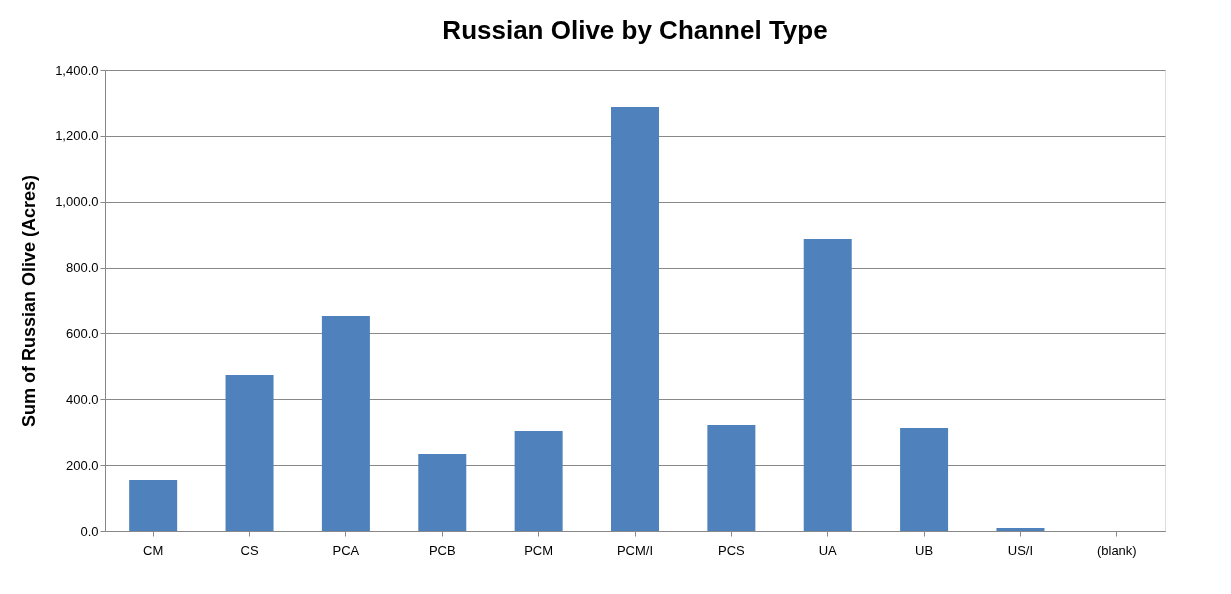  What do you see at coordinates (539, 550) in the screenshot?
I see `x-tick-label: PCM` at bounding box center [539, 550].